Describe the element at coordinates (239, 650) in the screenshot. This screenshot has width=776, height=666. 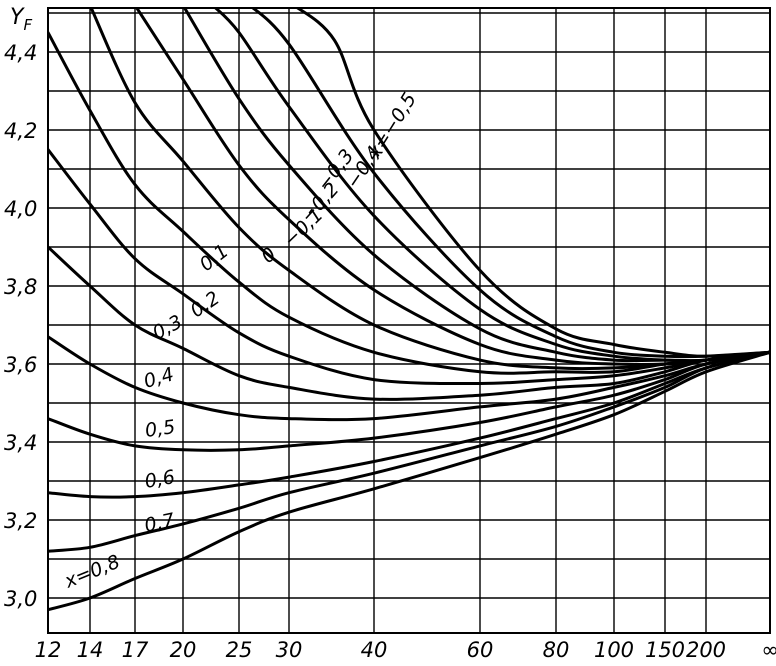
I see `x-tick-label: 25` at that location.